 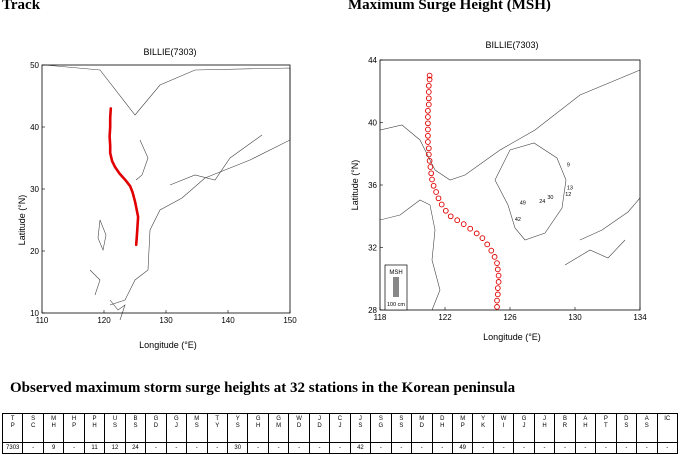 I want to click on msh-x-tick-label: 126, so click(x=510, y=317).